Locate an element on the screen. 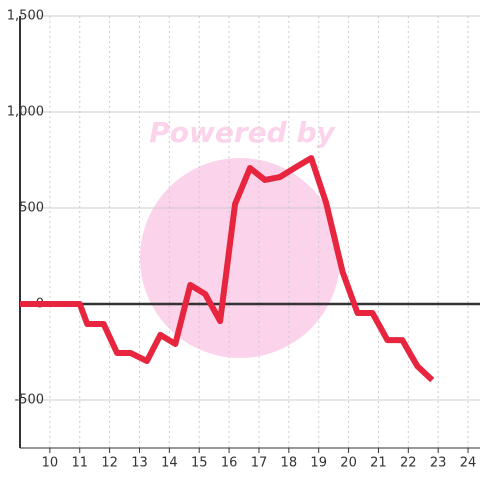 The width and height of the screenshot is (480, 480). x-tick-label: 10 is located at coordinates (50, 463).